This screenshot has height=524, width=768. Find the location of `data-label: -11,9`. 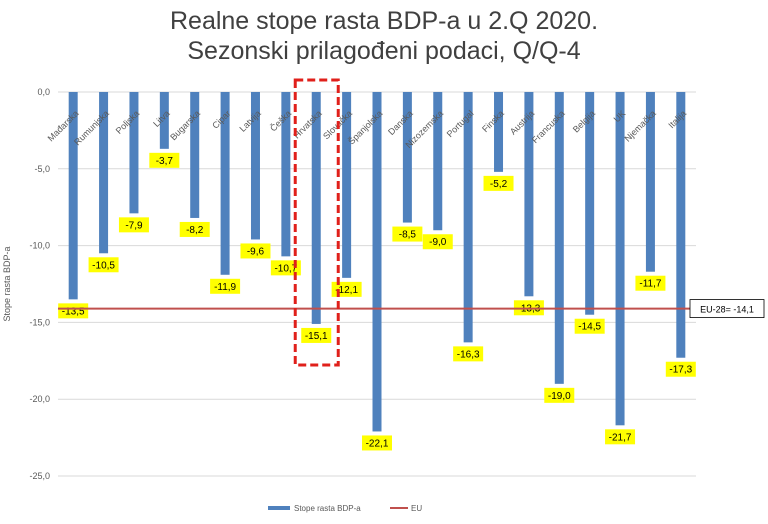

data-label: -11,9 is located at coordinates (225, 287).